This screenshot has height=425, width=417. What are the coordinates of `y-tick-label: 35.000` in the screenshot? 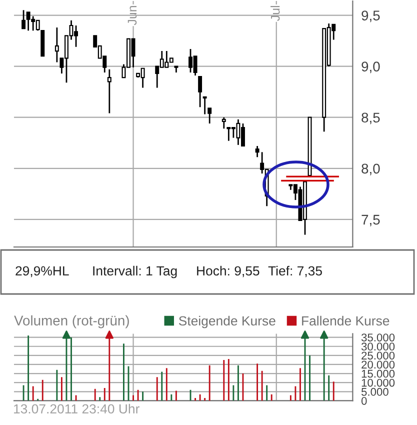 It's located at (378, 338).